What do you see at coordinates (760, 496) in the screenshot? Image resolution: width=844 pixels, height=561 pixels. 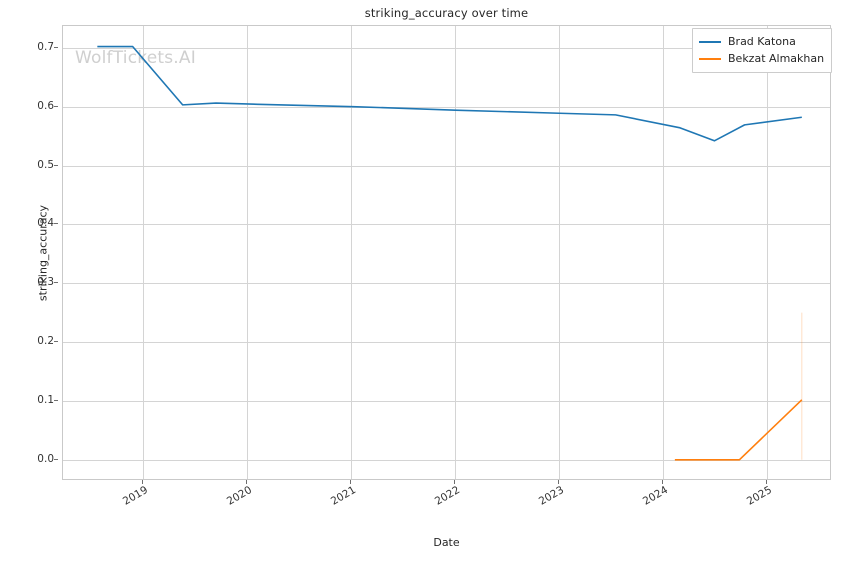 I see `x-tick-label: 2025` at bounding box center [760, 496].